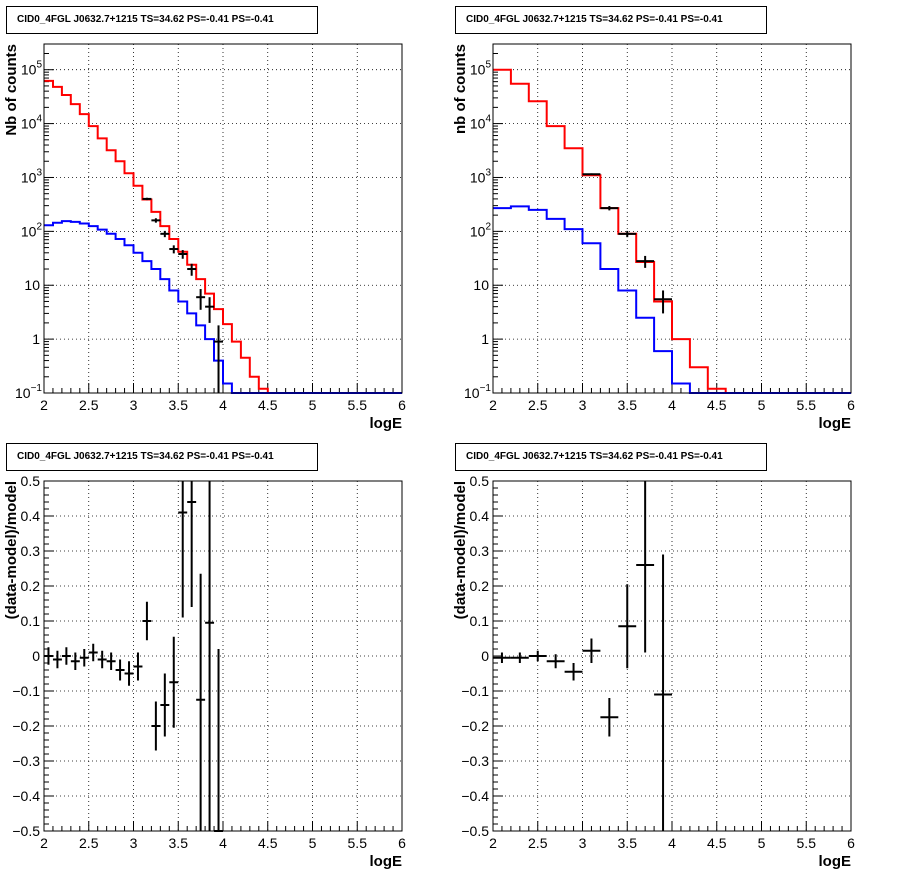  I want to click on y-tick-label: 10⁻¹, so click(477, 392).